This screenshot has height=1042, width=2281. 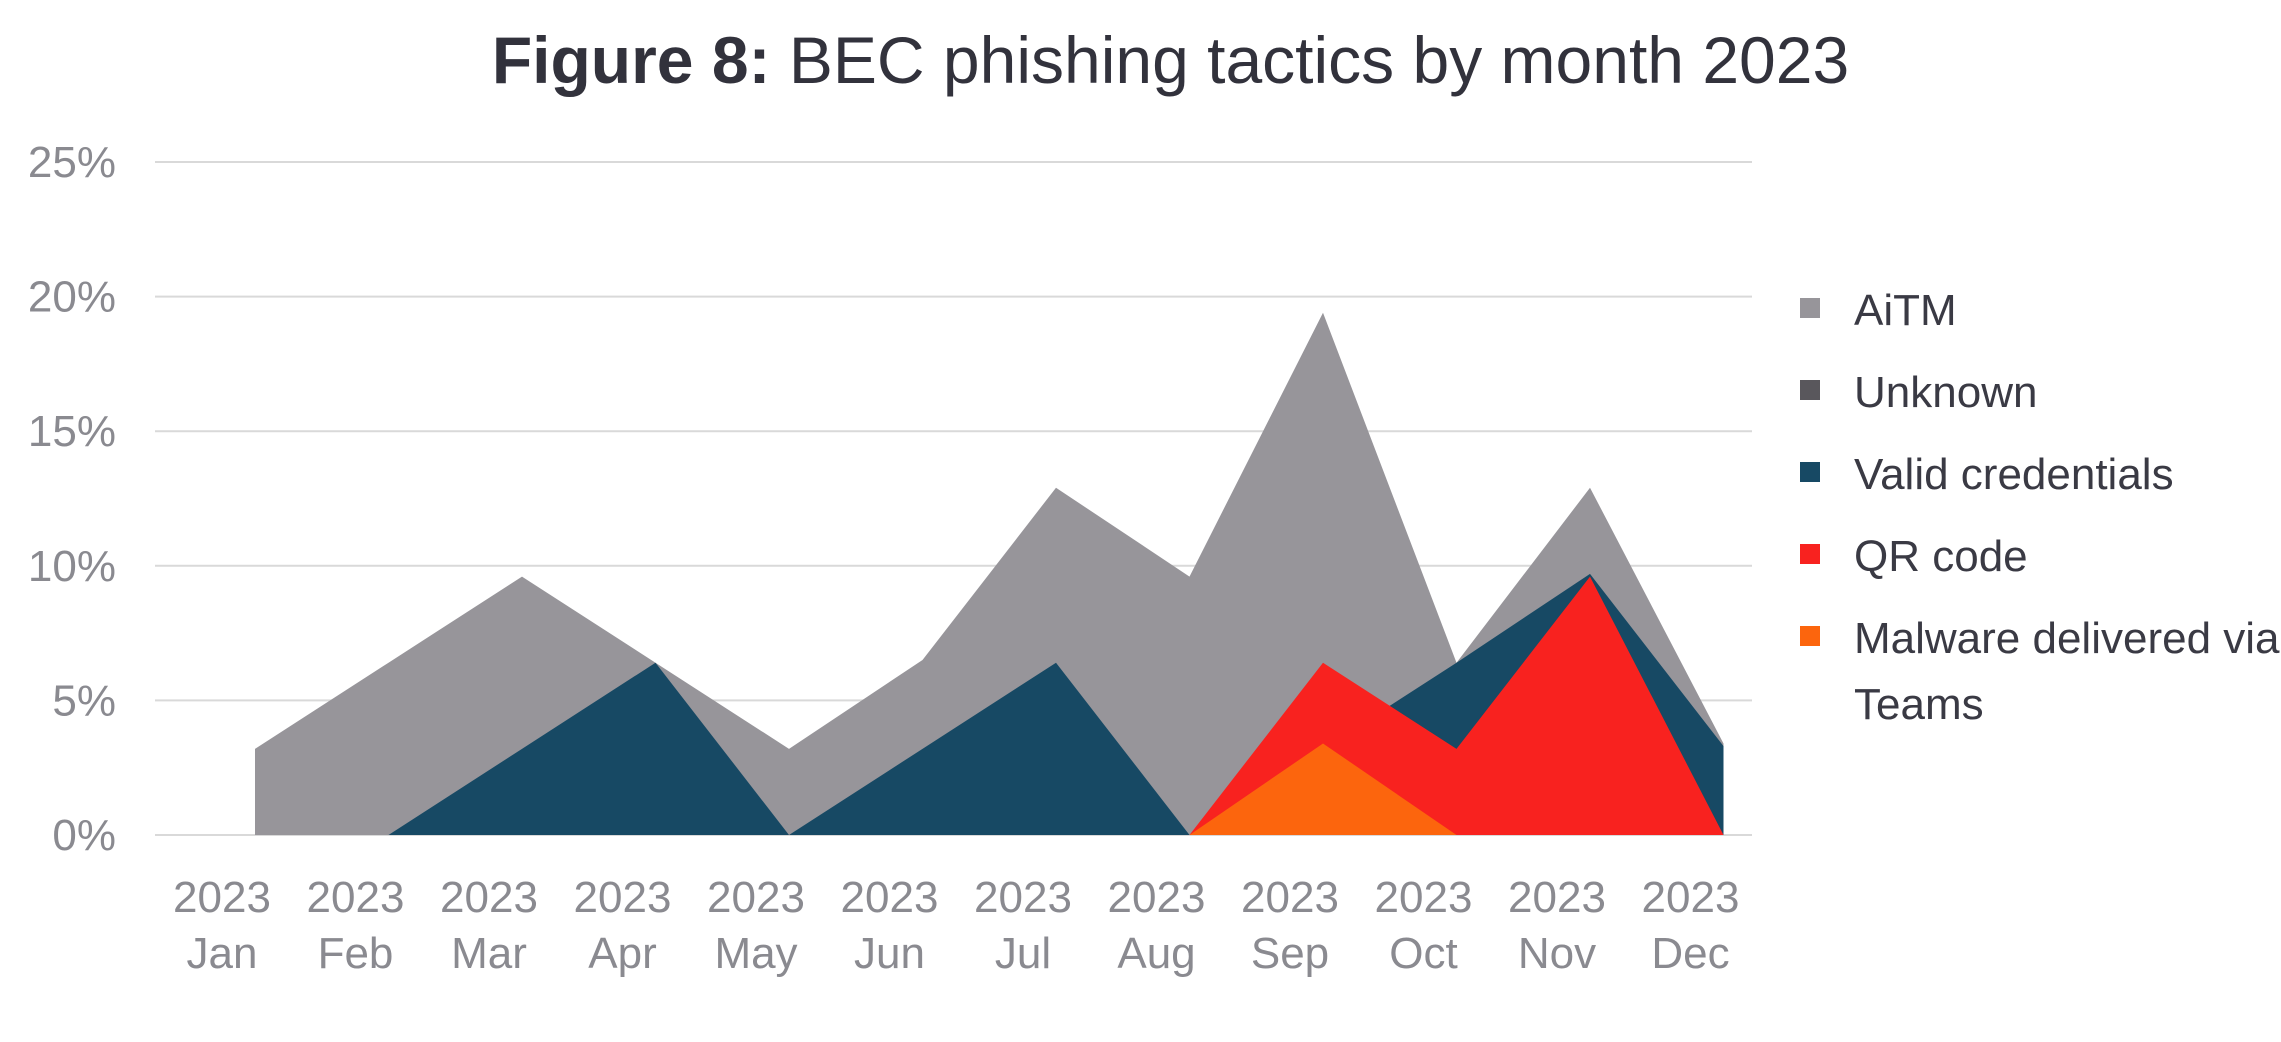 I want to click on x-tick-label: 2023 Mar, so click(x=489, y=925).